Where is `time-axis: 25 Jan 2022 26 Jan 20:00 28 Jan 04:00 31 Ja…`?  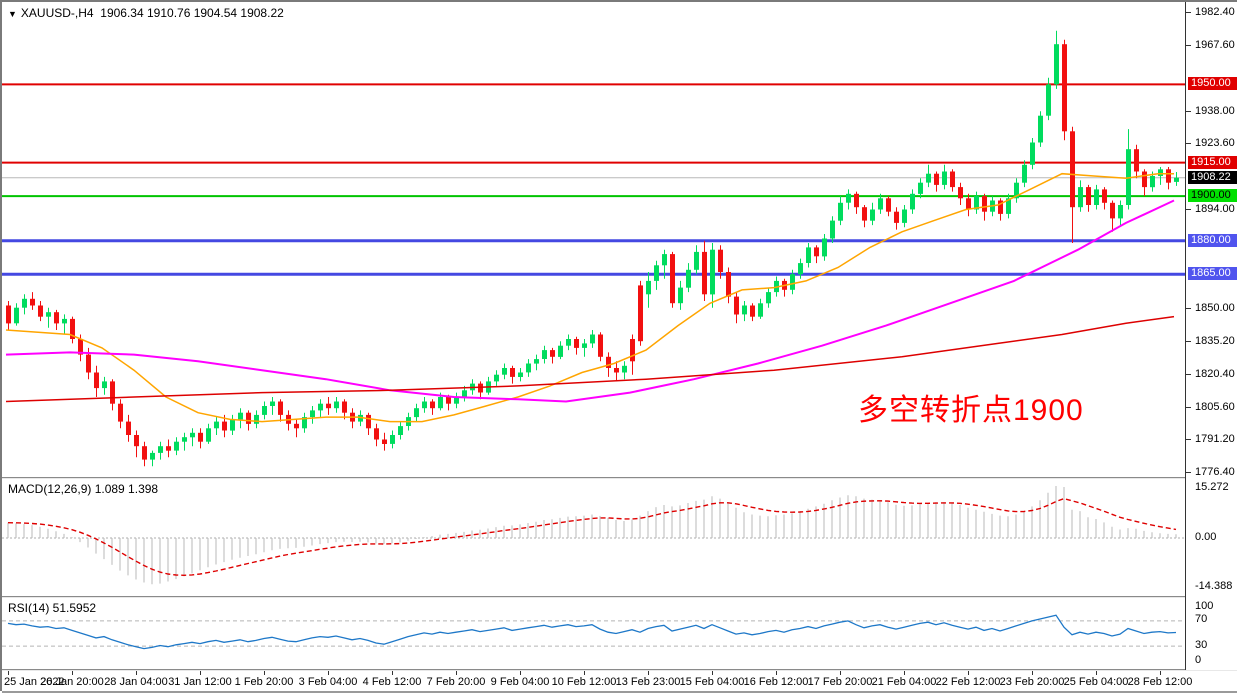
time-axis: 25 Jan 2022 26 Jan 20:00 28 Jan 04:00 31 Ja… is located at coordinates (619, 682).